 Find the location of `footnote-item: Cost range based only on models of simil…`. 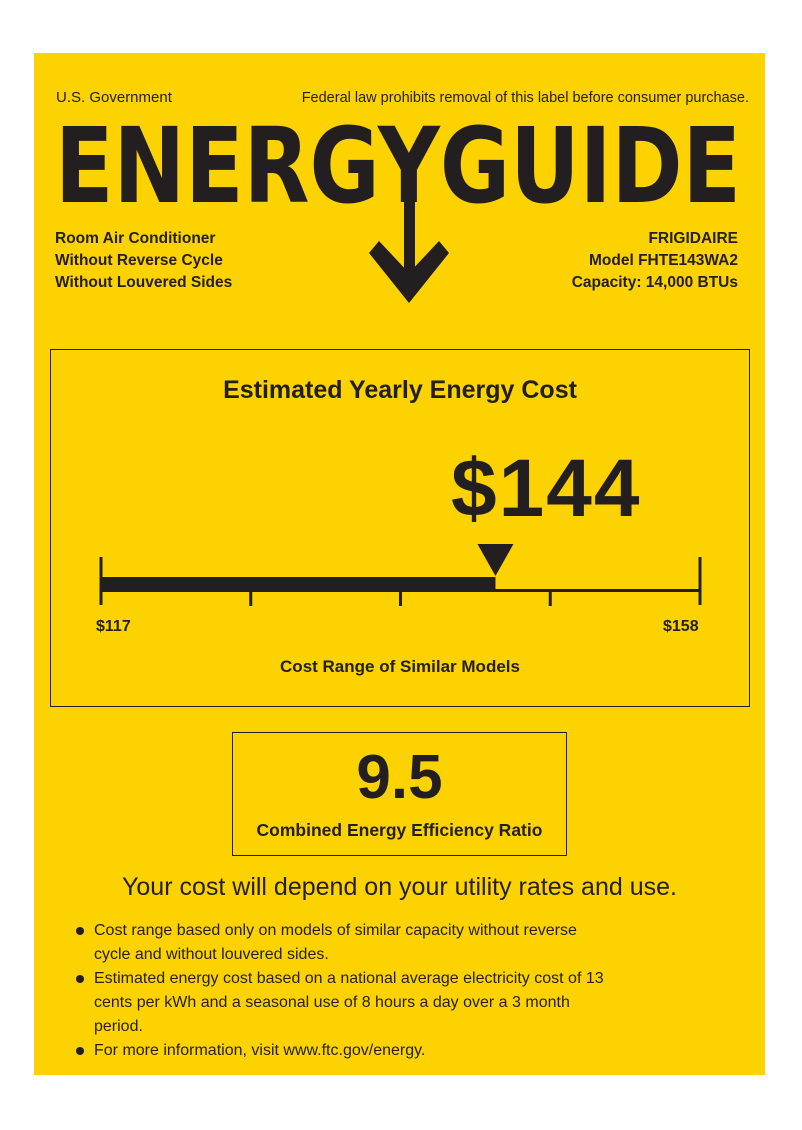

footnote-item: Cost range based only on models of simil… is located at coordinates (344, 943).